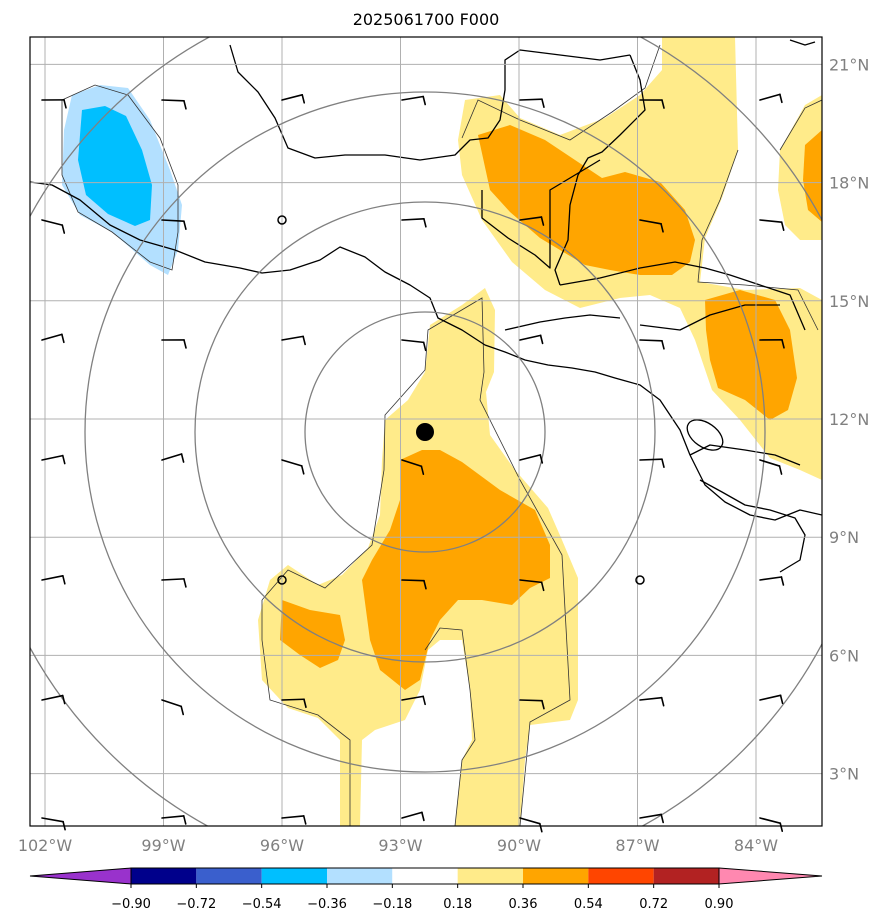  Describe the element at coordinates (541, 214) in the screenshot. I see `guatemala-border` at that location.